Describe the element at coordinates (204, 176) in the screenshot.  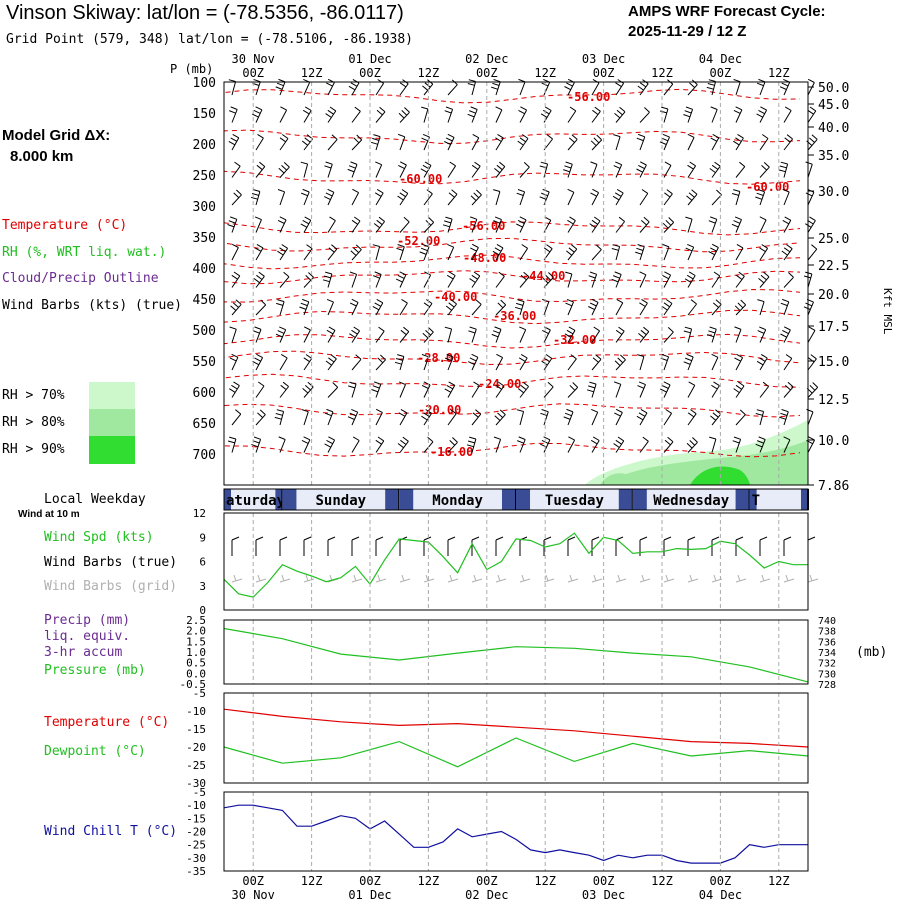
I see `pressure-tick: 250` at that location.